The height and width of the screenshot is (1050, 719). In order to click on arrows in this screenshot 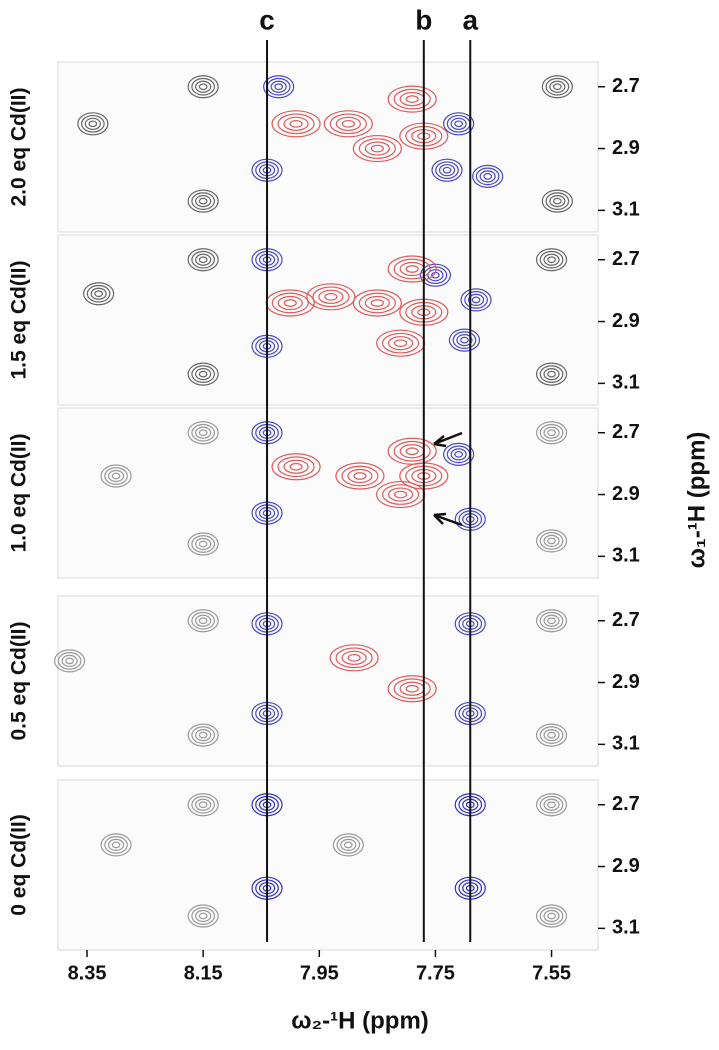, I will do `click(448, 479)`.